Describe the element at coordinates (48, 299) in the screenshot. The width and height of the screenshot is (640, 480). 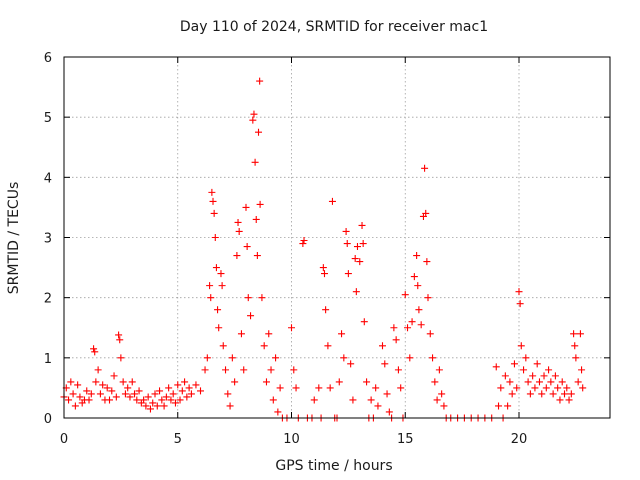
I see `y-tick-label: 2` at that location.